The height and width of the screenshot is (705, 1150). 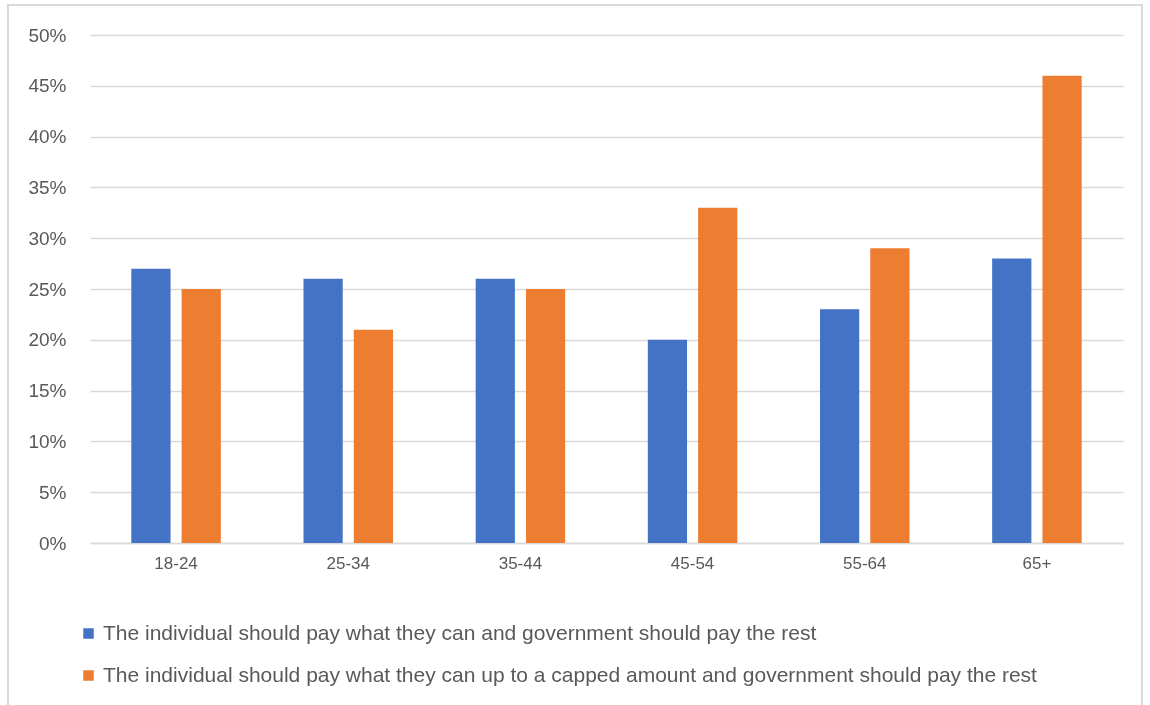 What do you see at coordinates (47, 238) in the screenshot?
I see `y-tick-label: 30%` at bounding box center [47, 238].